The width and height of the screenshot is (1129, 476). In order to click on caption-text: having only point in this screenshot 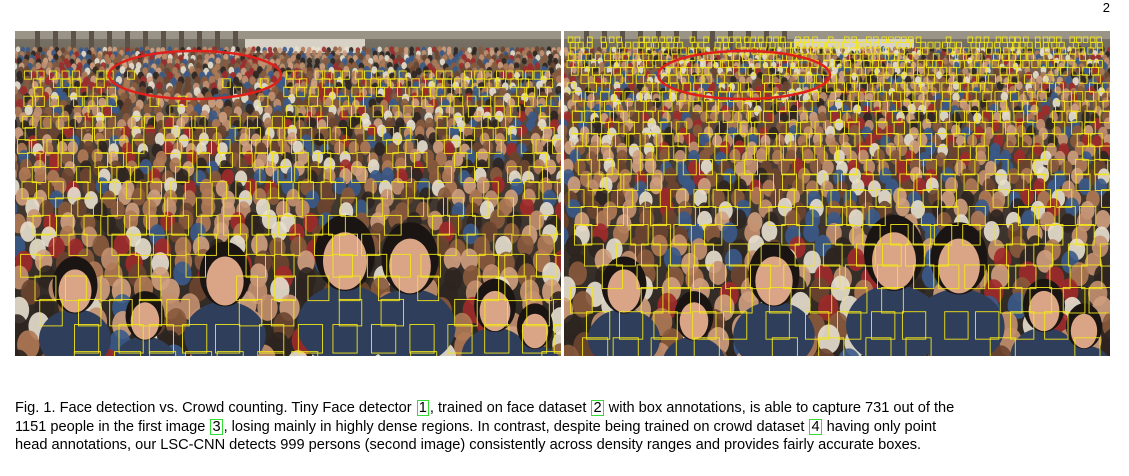, I will do `click(879, 426)`.